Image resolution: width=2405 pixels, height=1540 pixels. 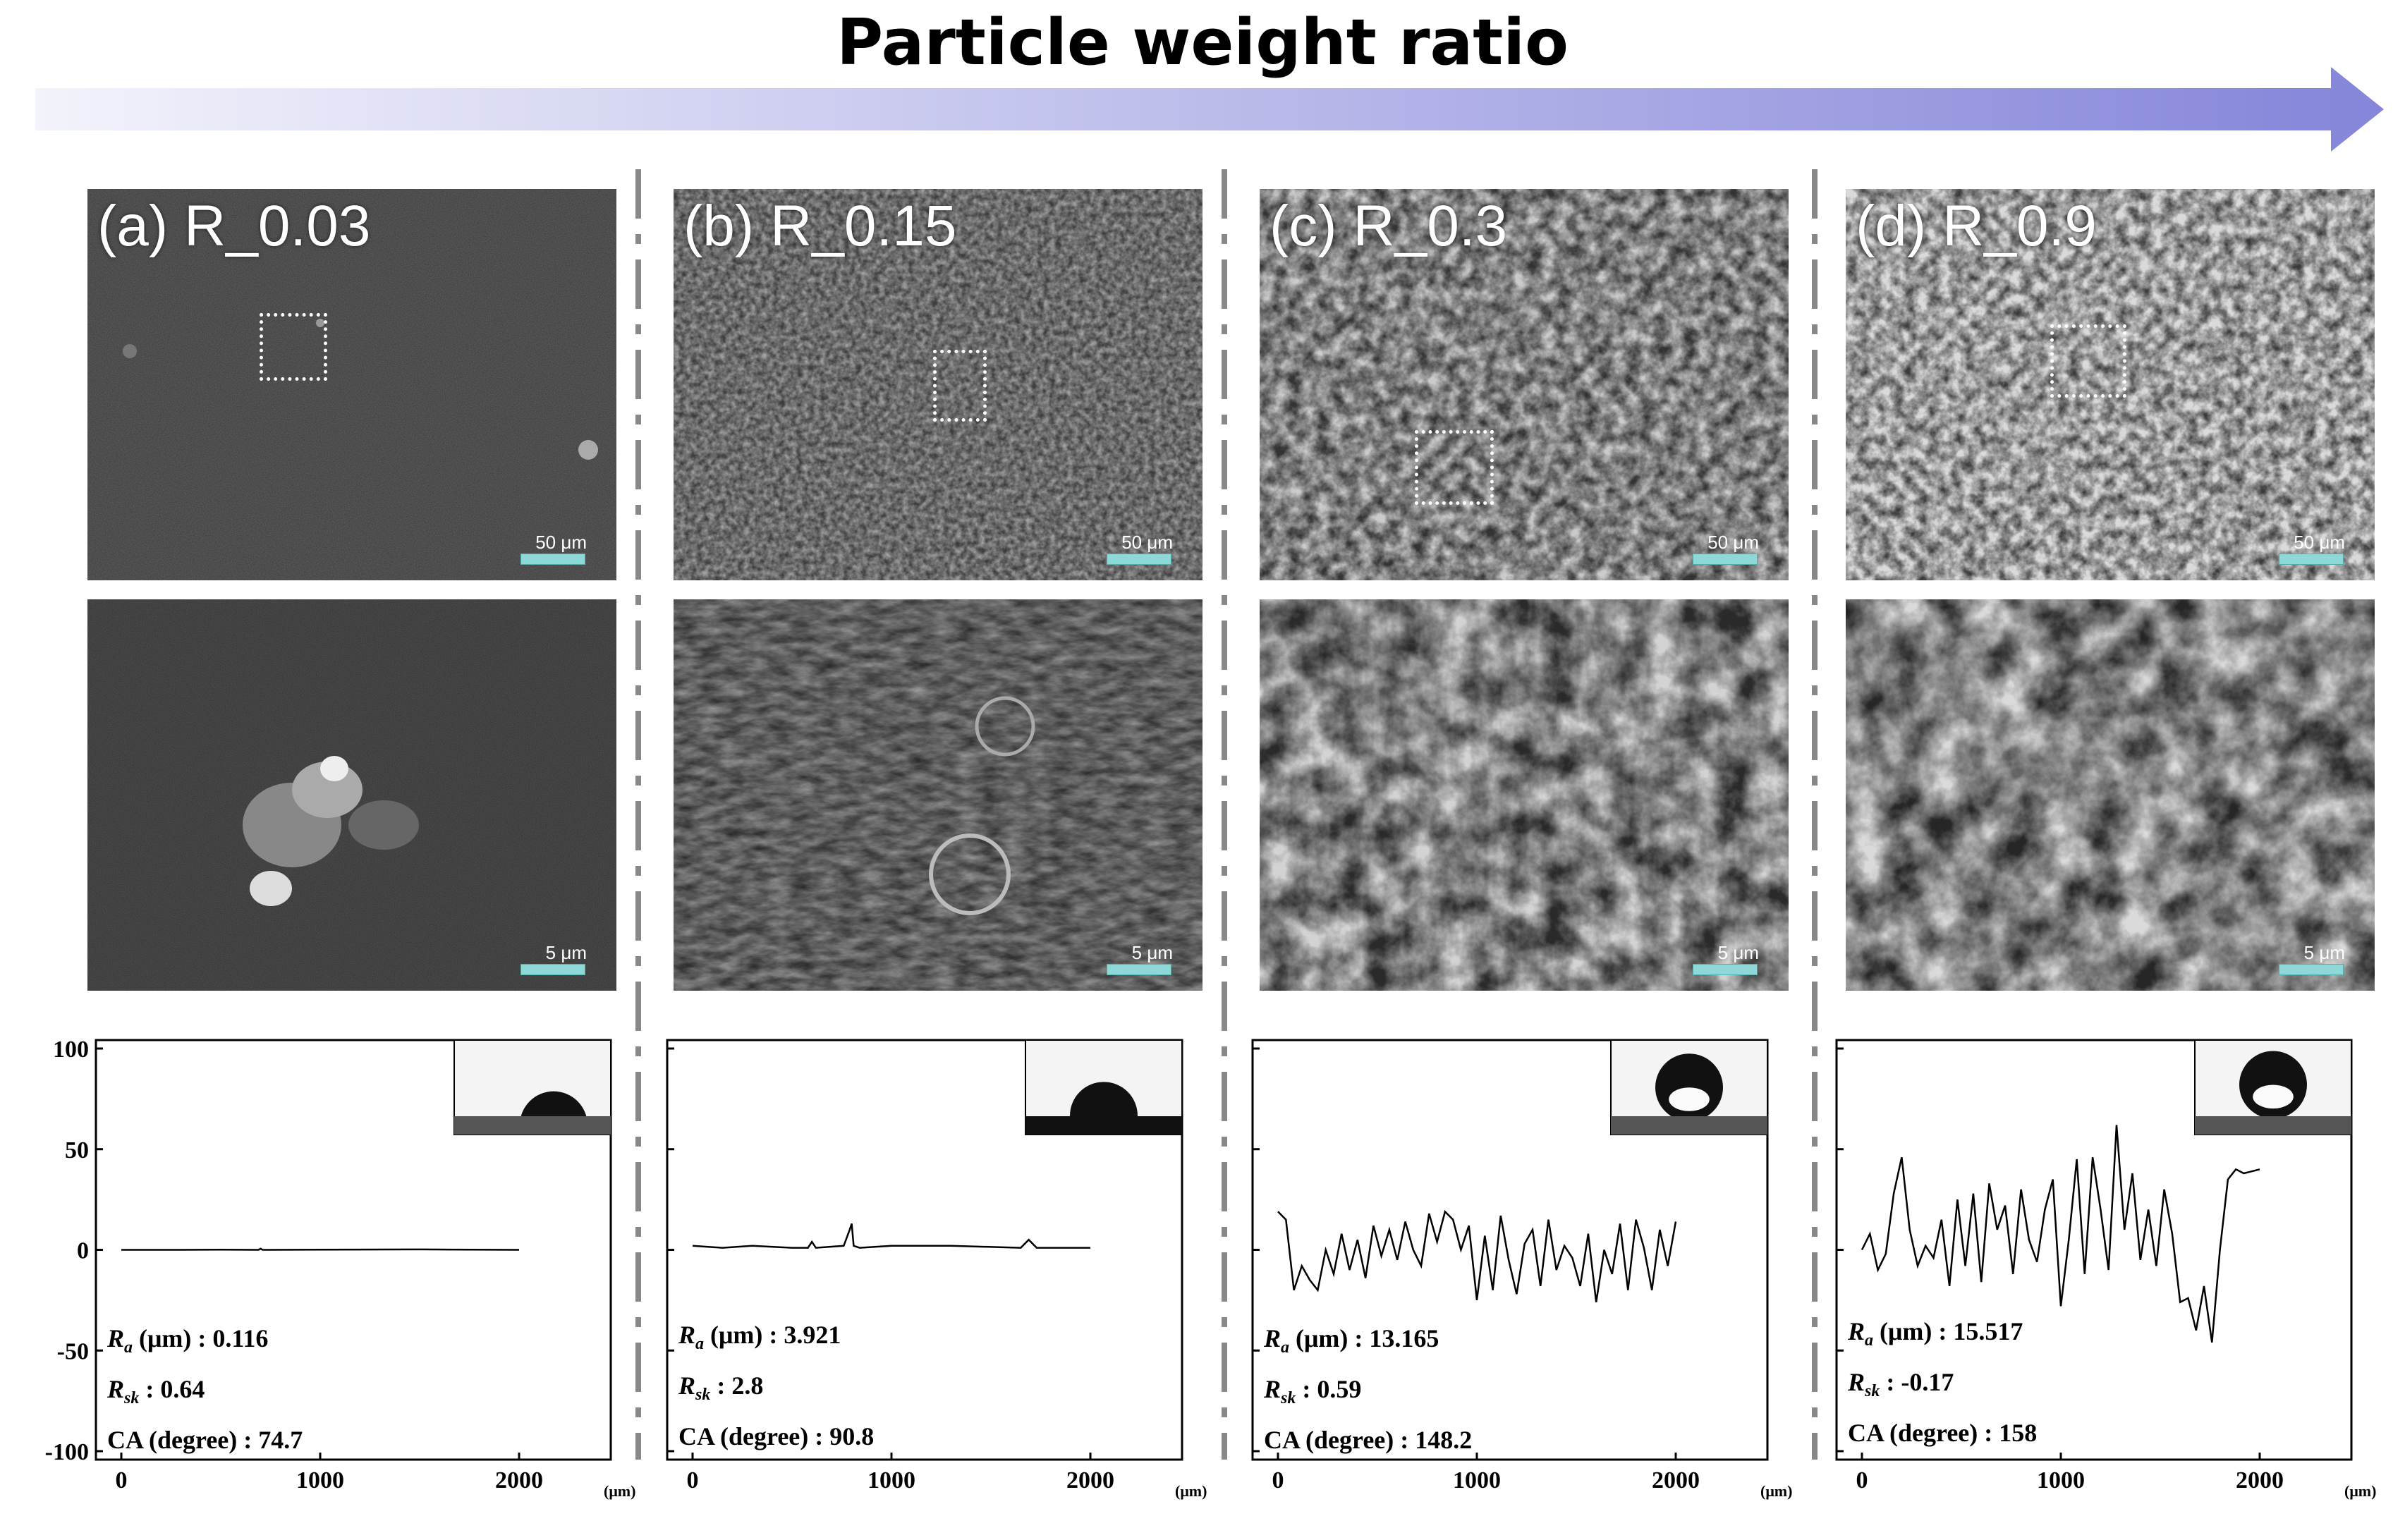 I want to click on ra-stat: Ra (μm) : 15.517, so click(x=1935, y=1334).